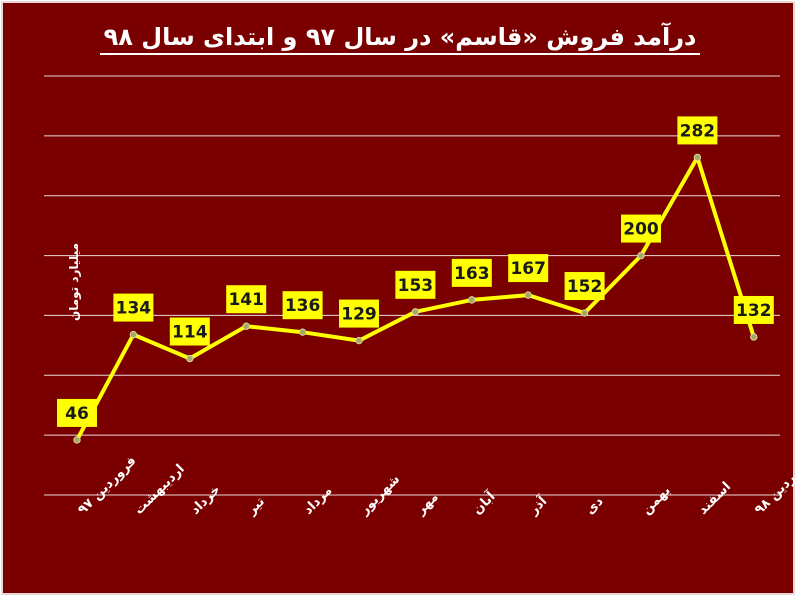 This screenshot has width=800, height=600. What do you see at coordinates (206, 500) in the screenshot?
I see `x-tick-label: خرداد` at bounding box center [206, 500].